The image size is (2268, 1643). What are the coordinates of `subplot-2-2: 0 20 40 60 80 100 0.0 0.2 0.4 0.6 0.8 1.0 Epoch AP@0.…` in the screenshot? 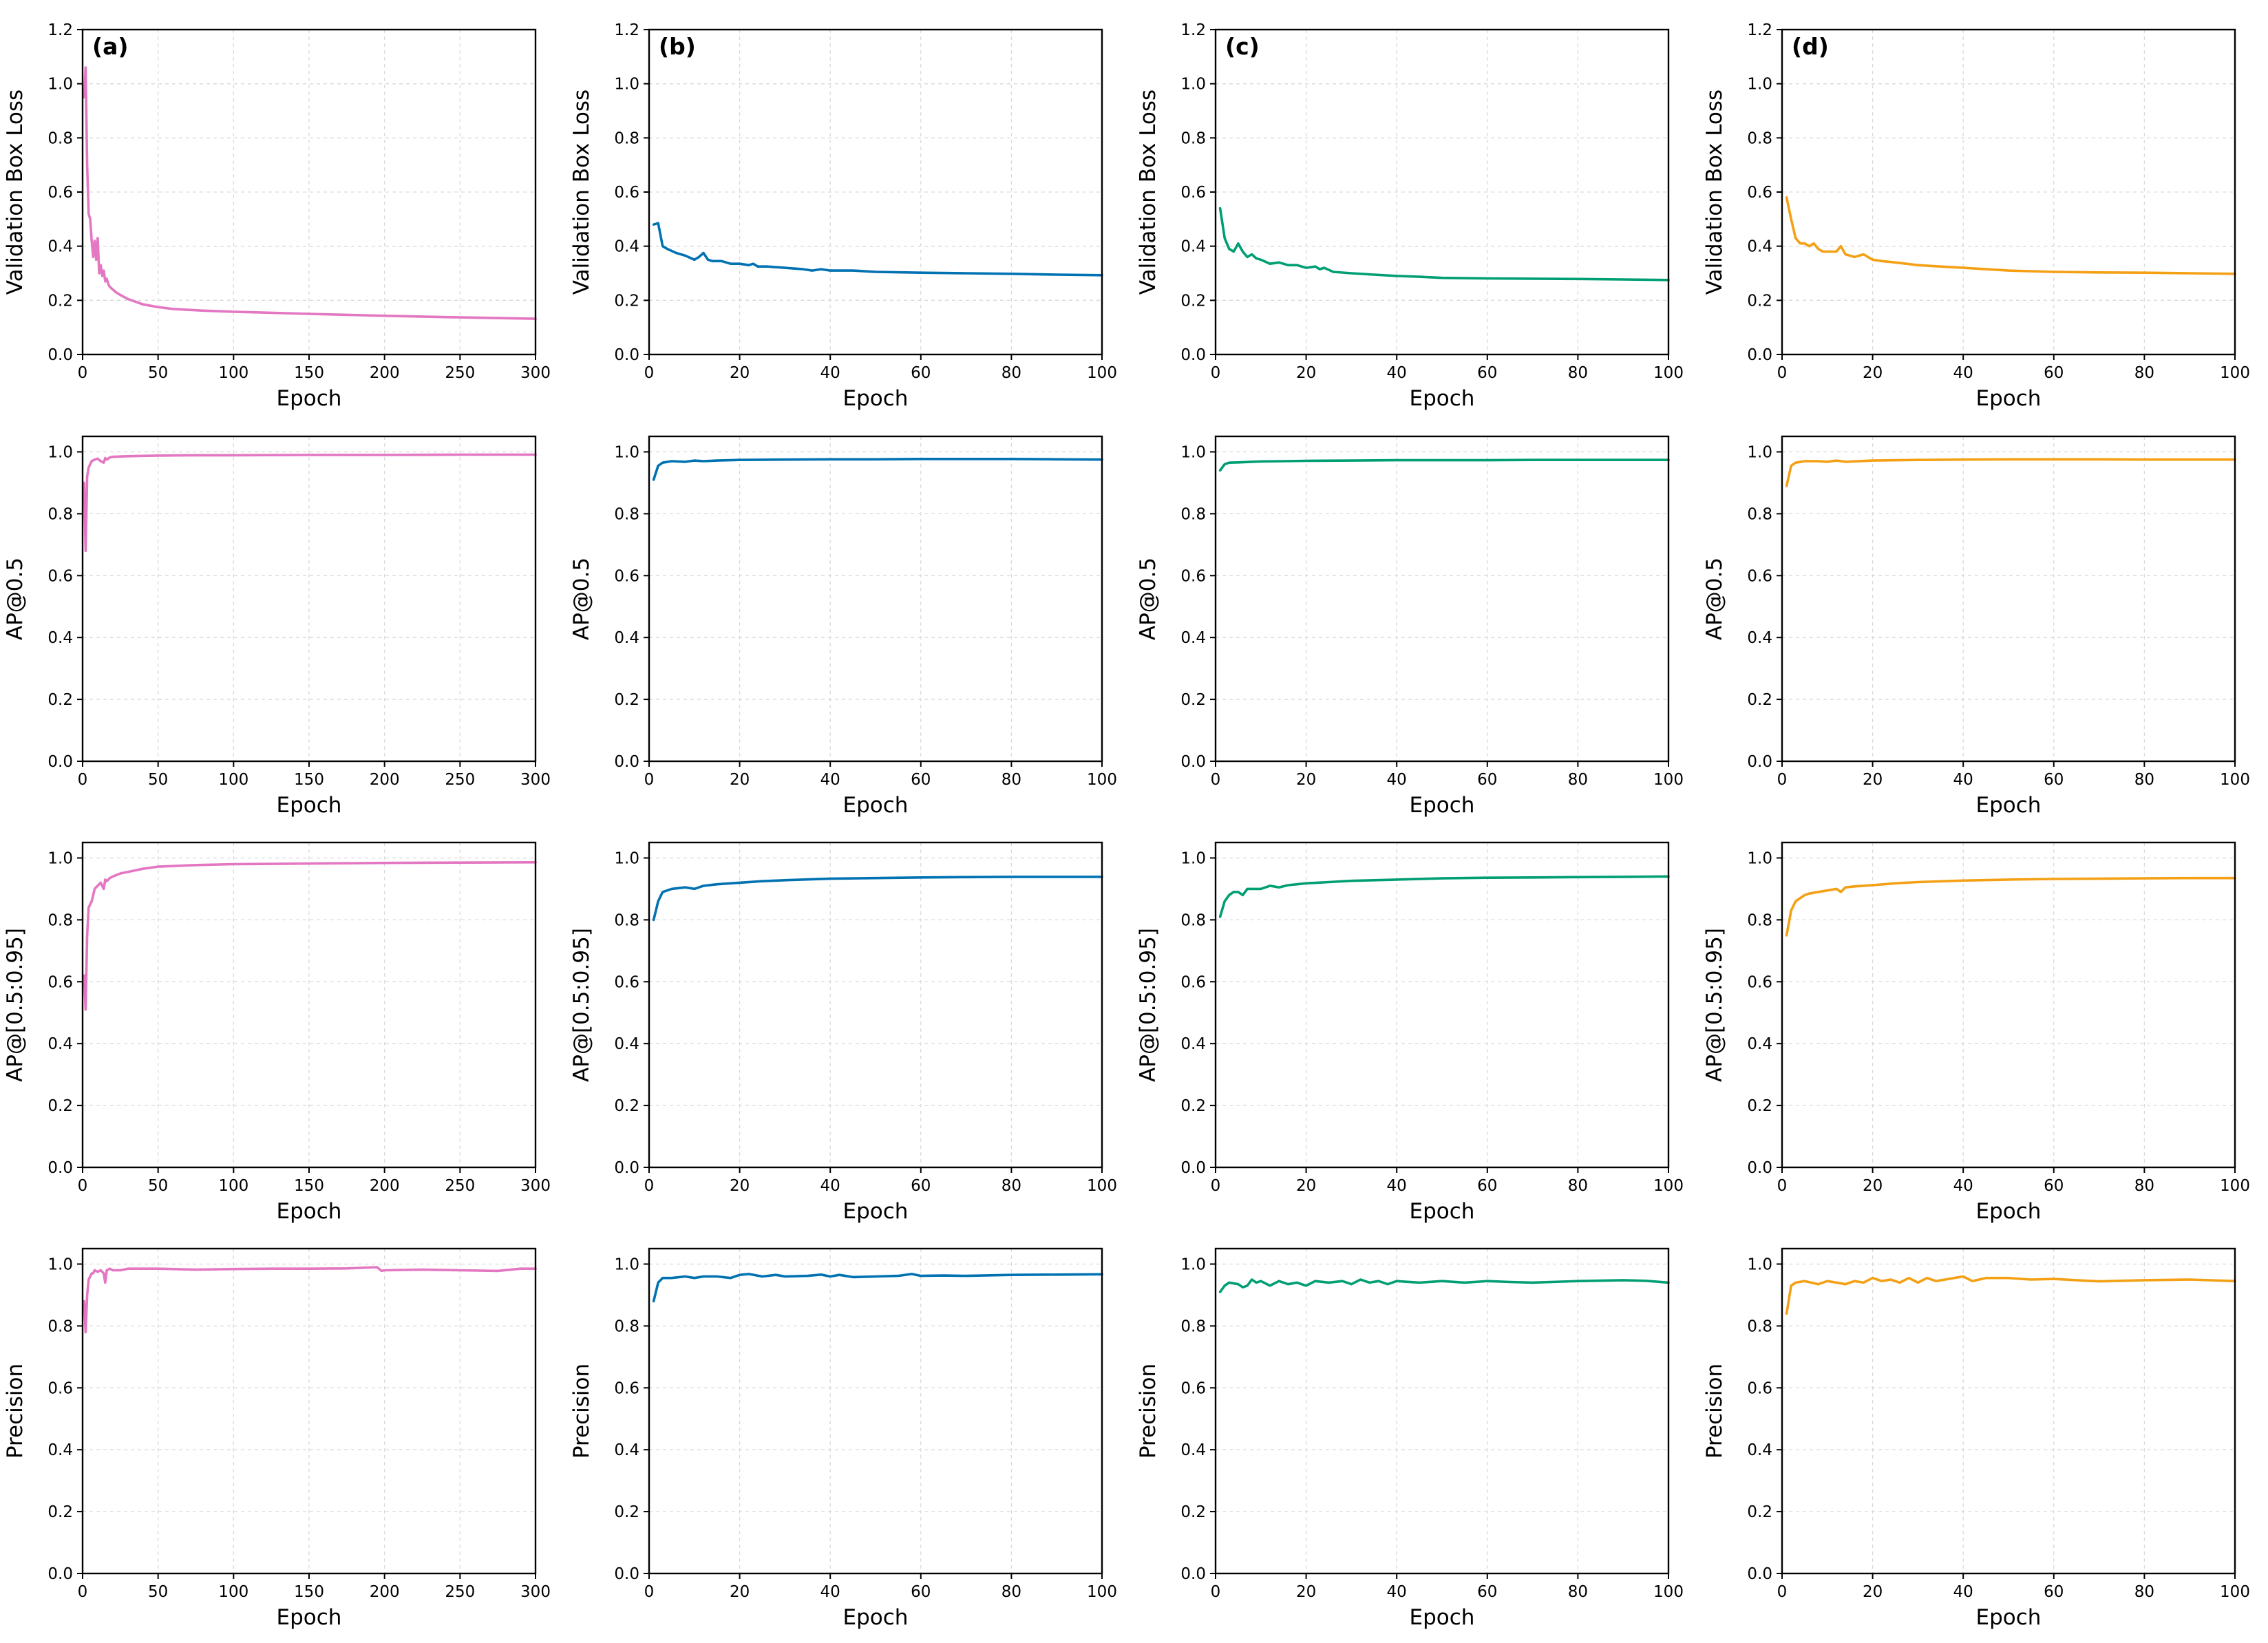 It's located at (843, 626).